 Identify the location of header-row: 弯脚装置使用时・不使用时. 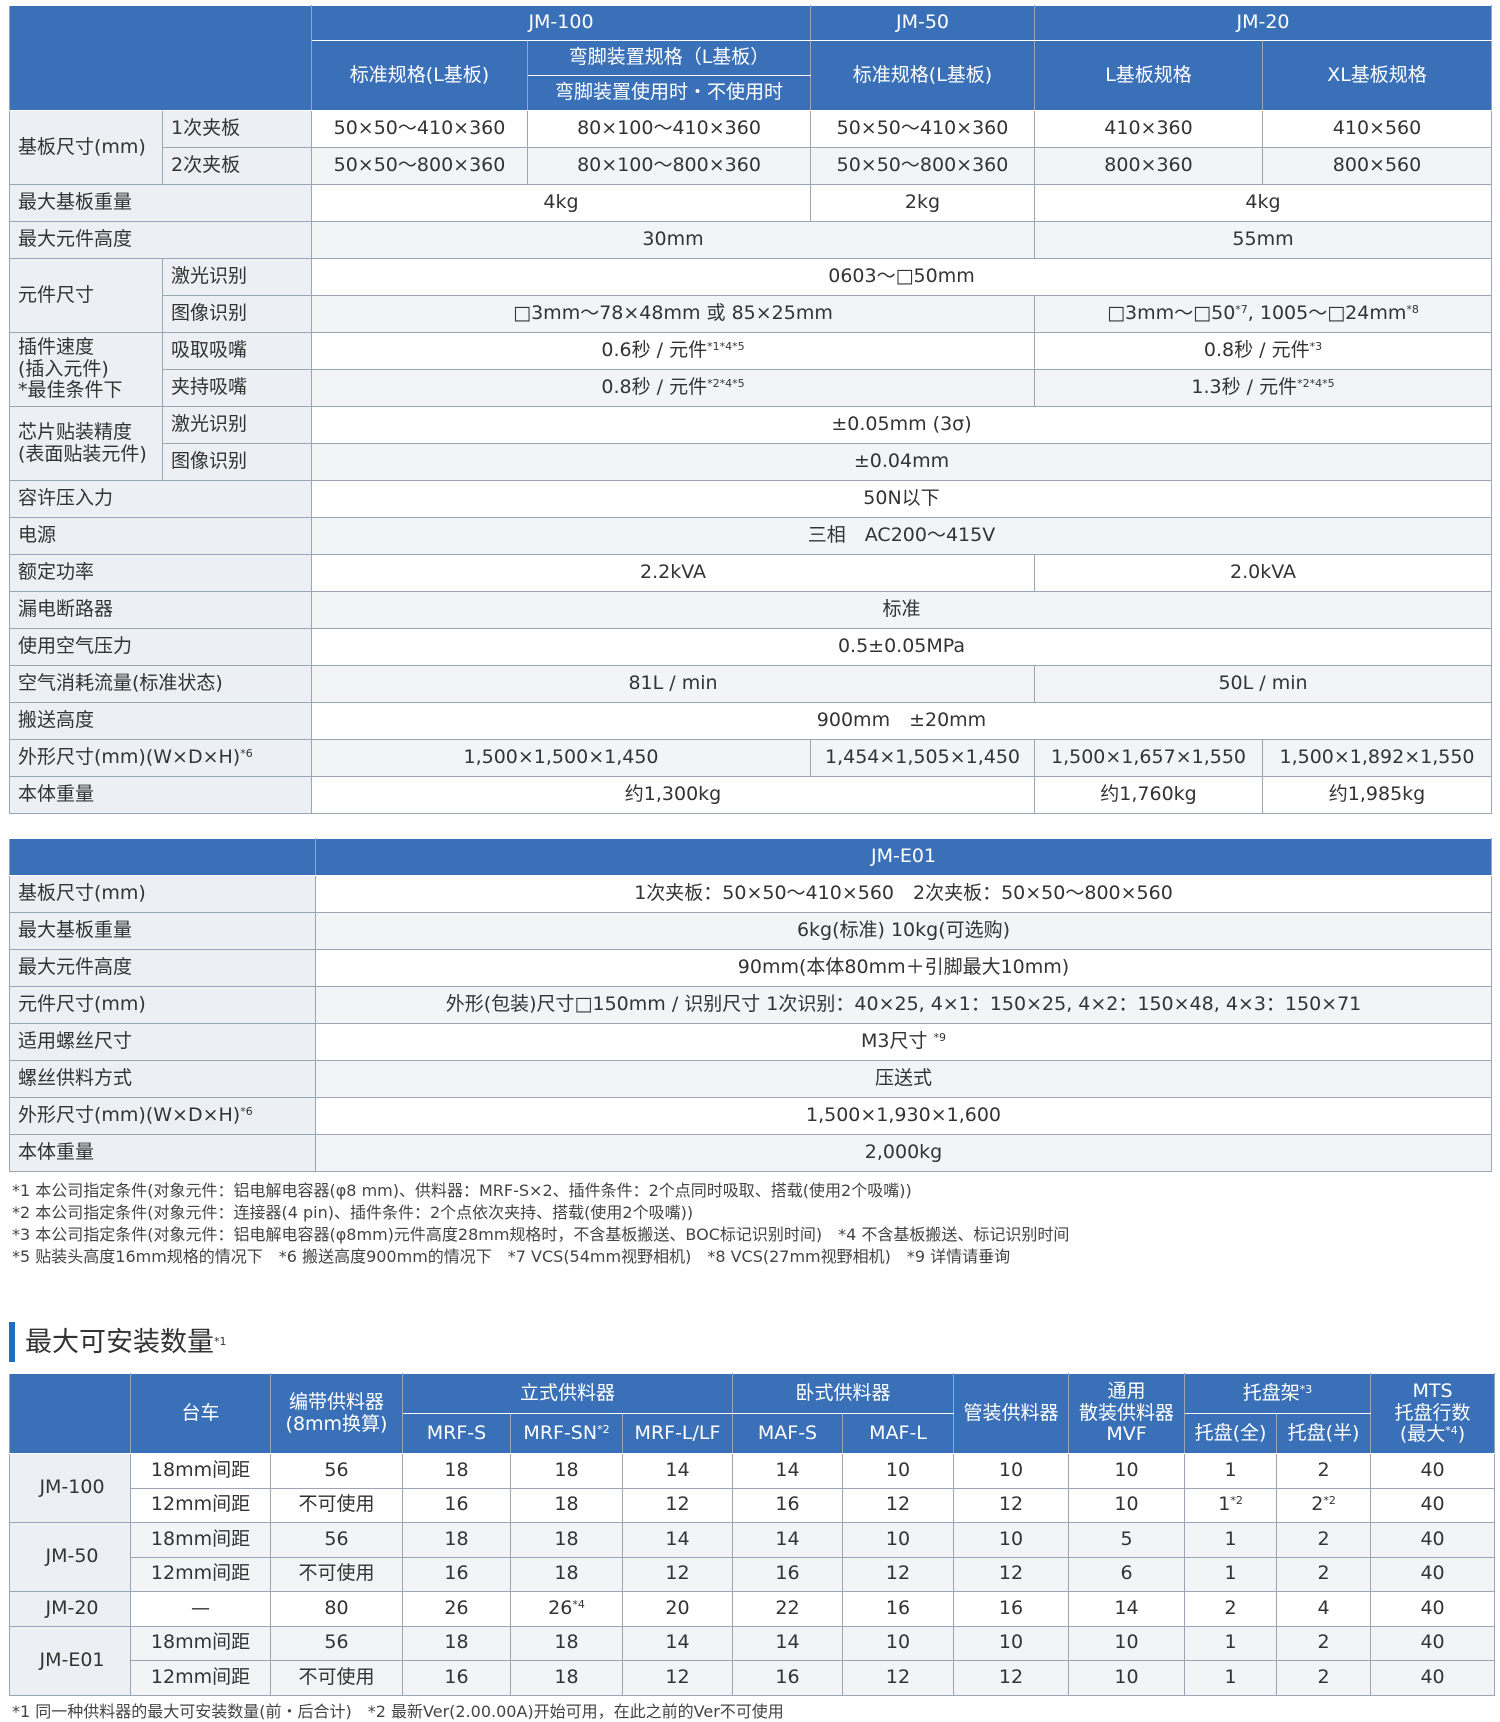
(751, 93).